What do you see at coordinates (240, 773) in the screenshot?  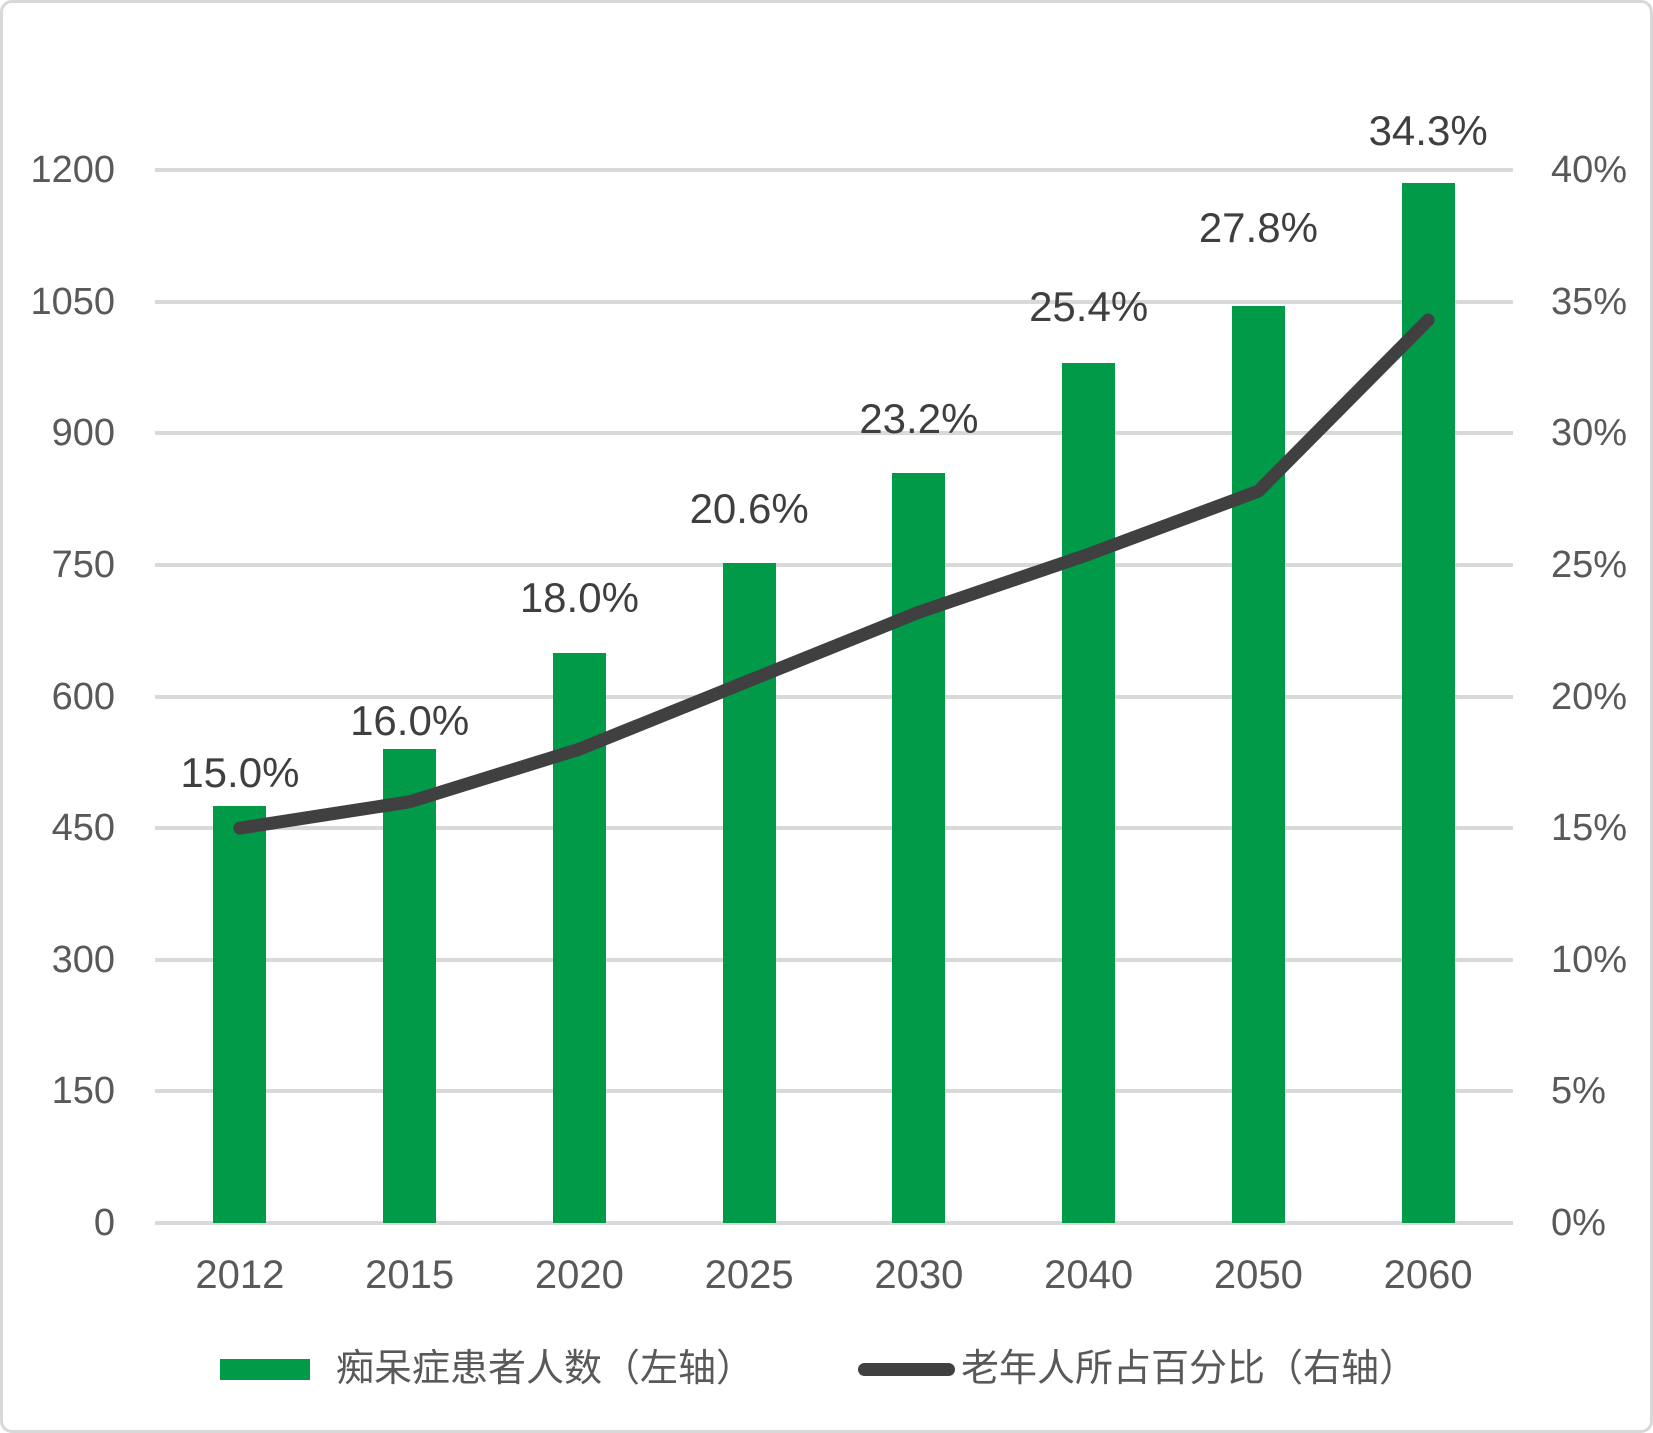 I see `data-label-2012: 15.0%` at bounding box center [240, 773].